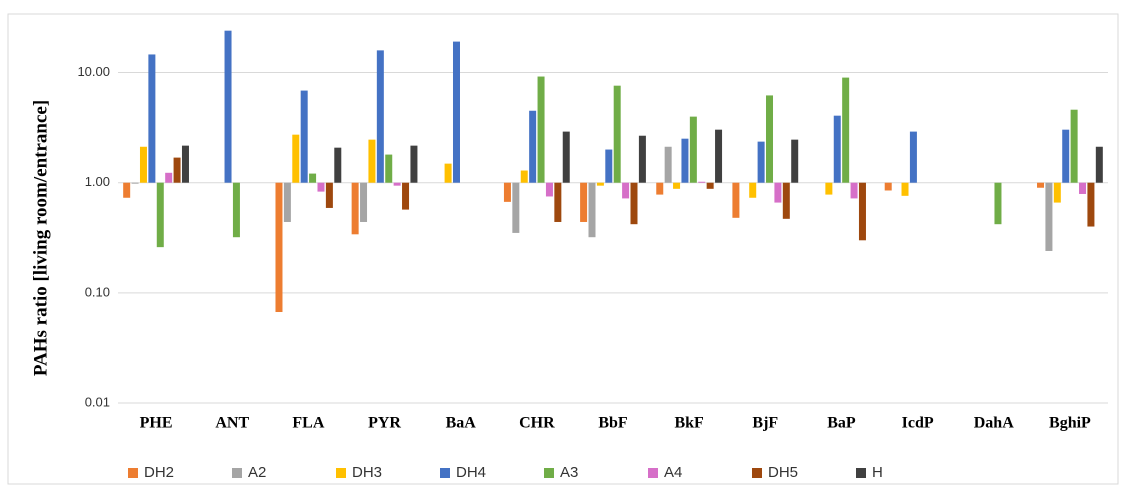  Describe the element at coordinates (918, 423) in the screenshot. I see `x-tick-label: IcdP` at that location.